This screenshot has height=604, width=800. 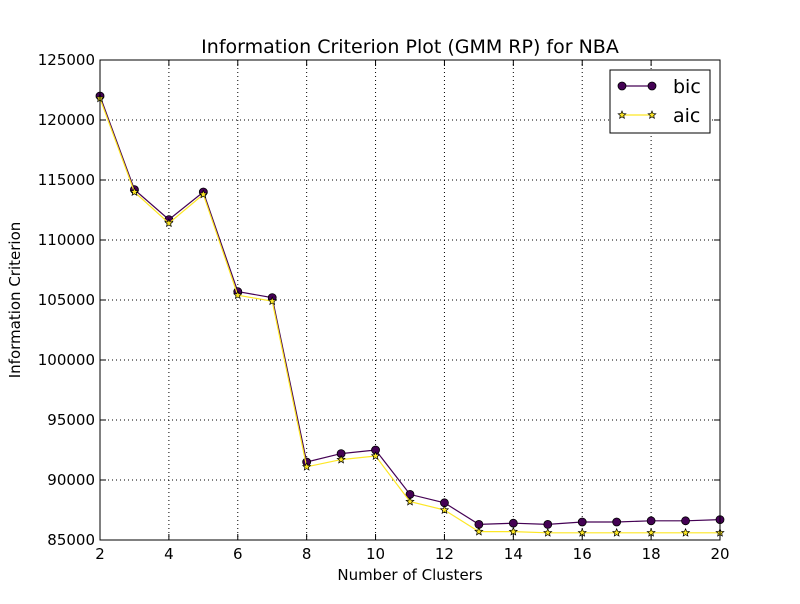 I want to click on legend: bic aic, so click(x=660, y=101).